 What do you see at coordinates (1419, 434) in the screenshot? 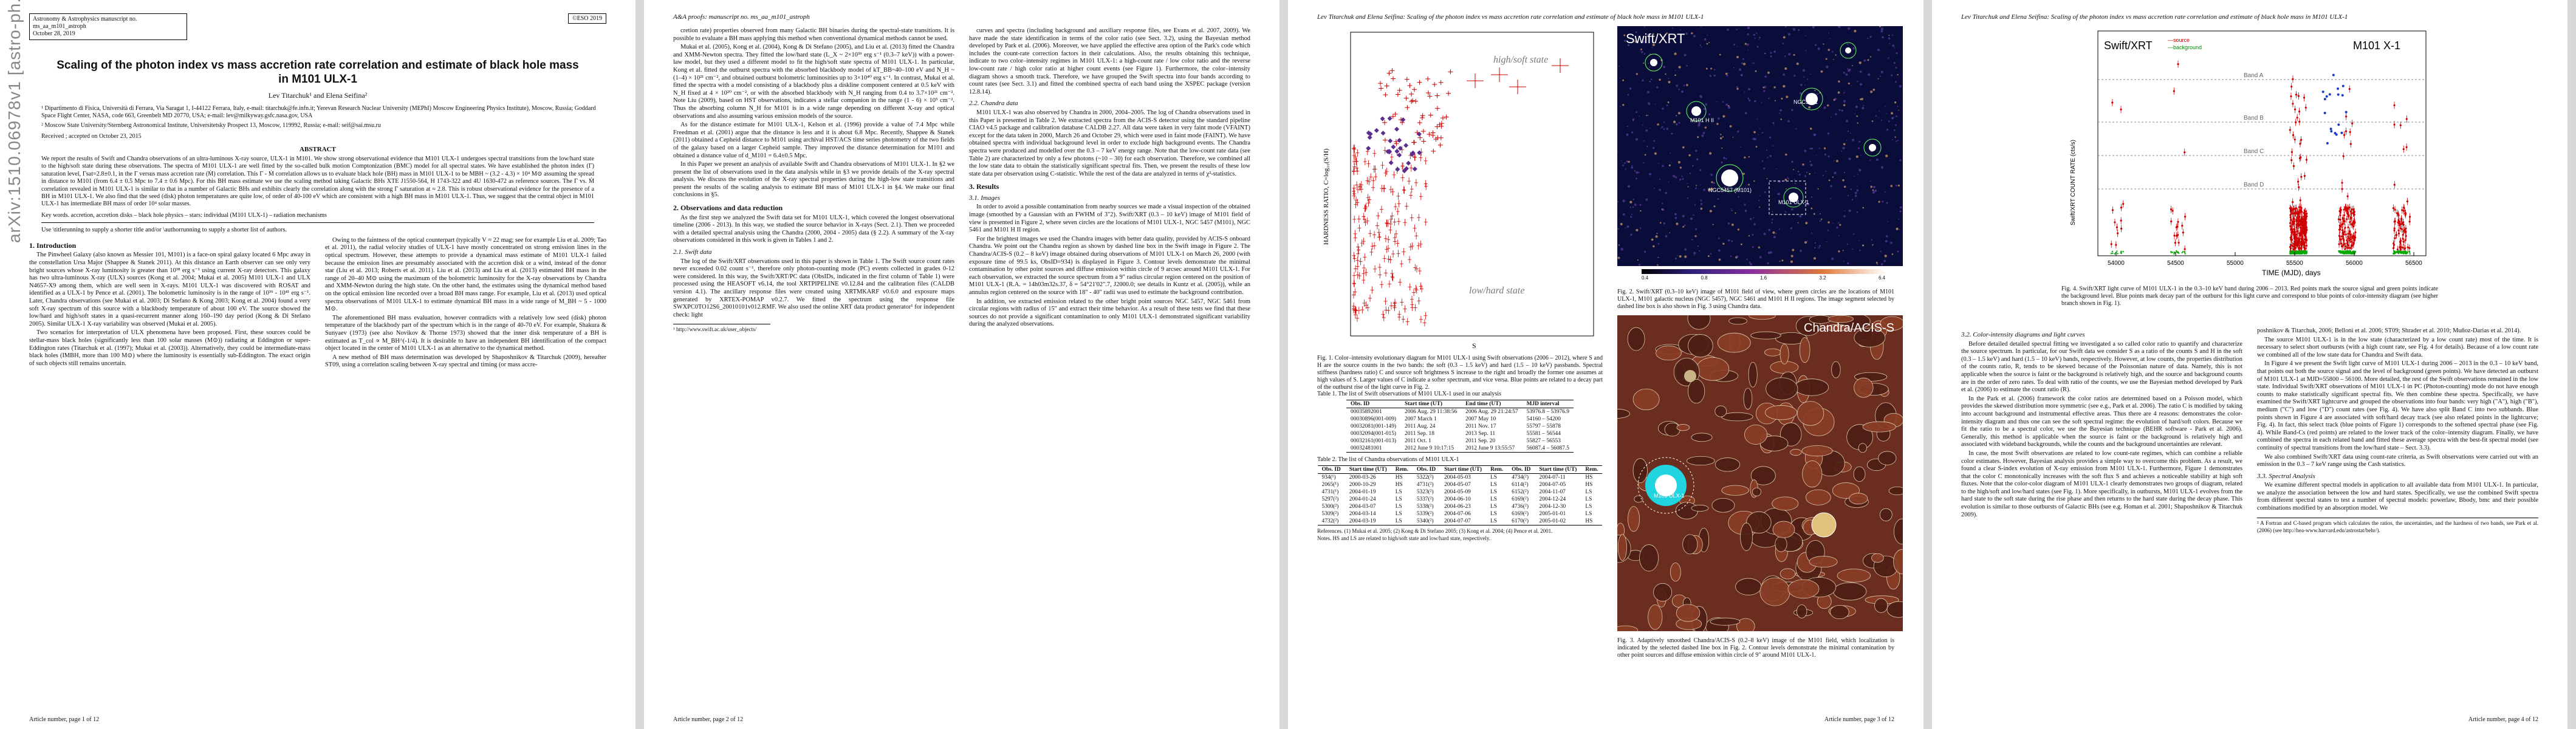
I see `table-cell: 2011 Sep. 18` at bounding box center [1419, 434].